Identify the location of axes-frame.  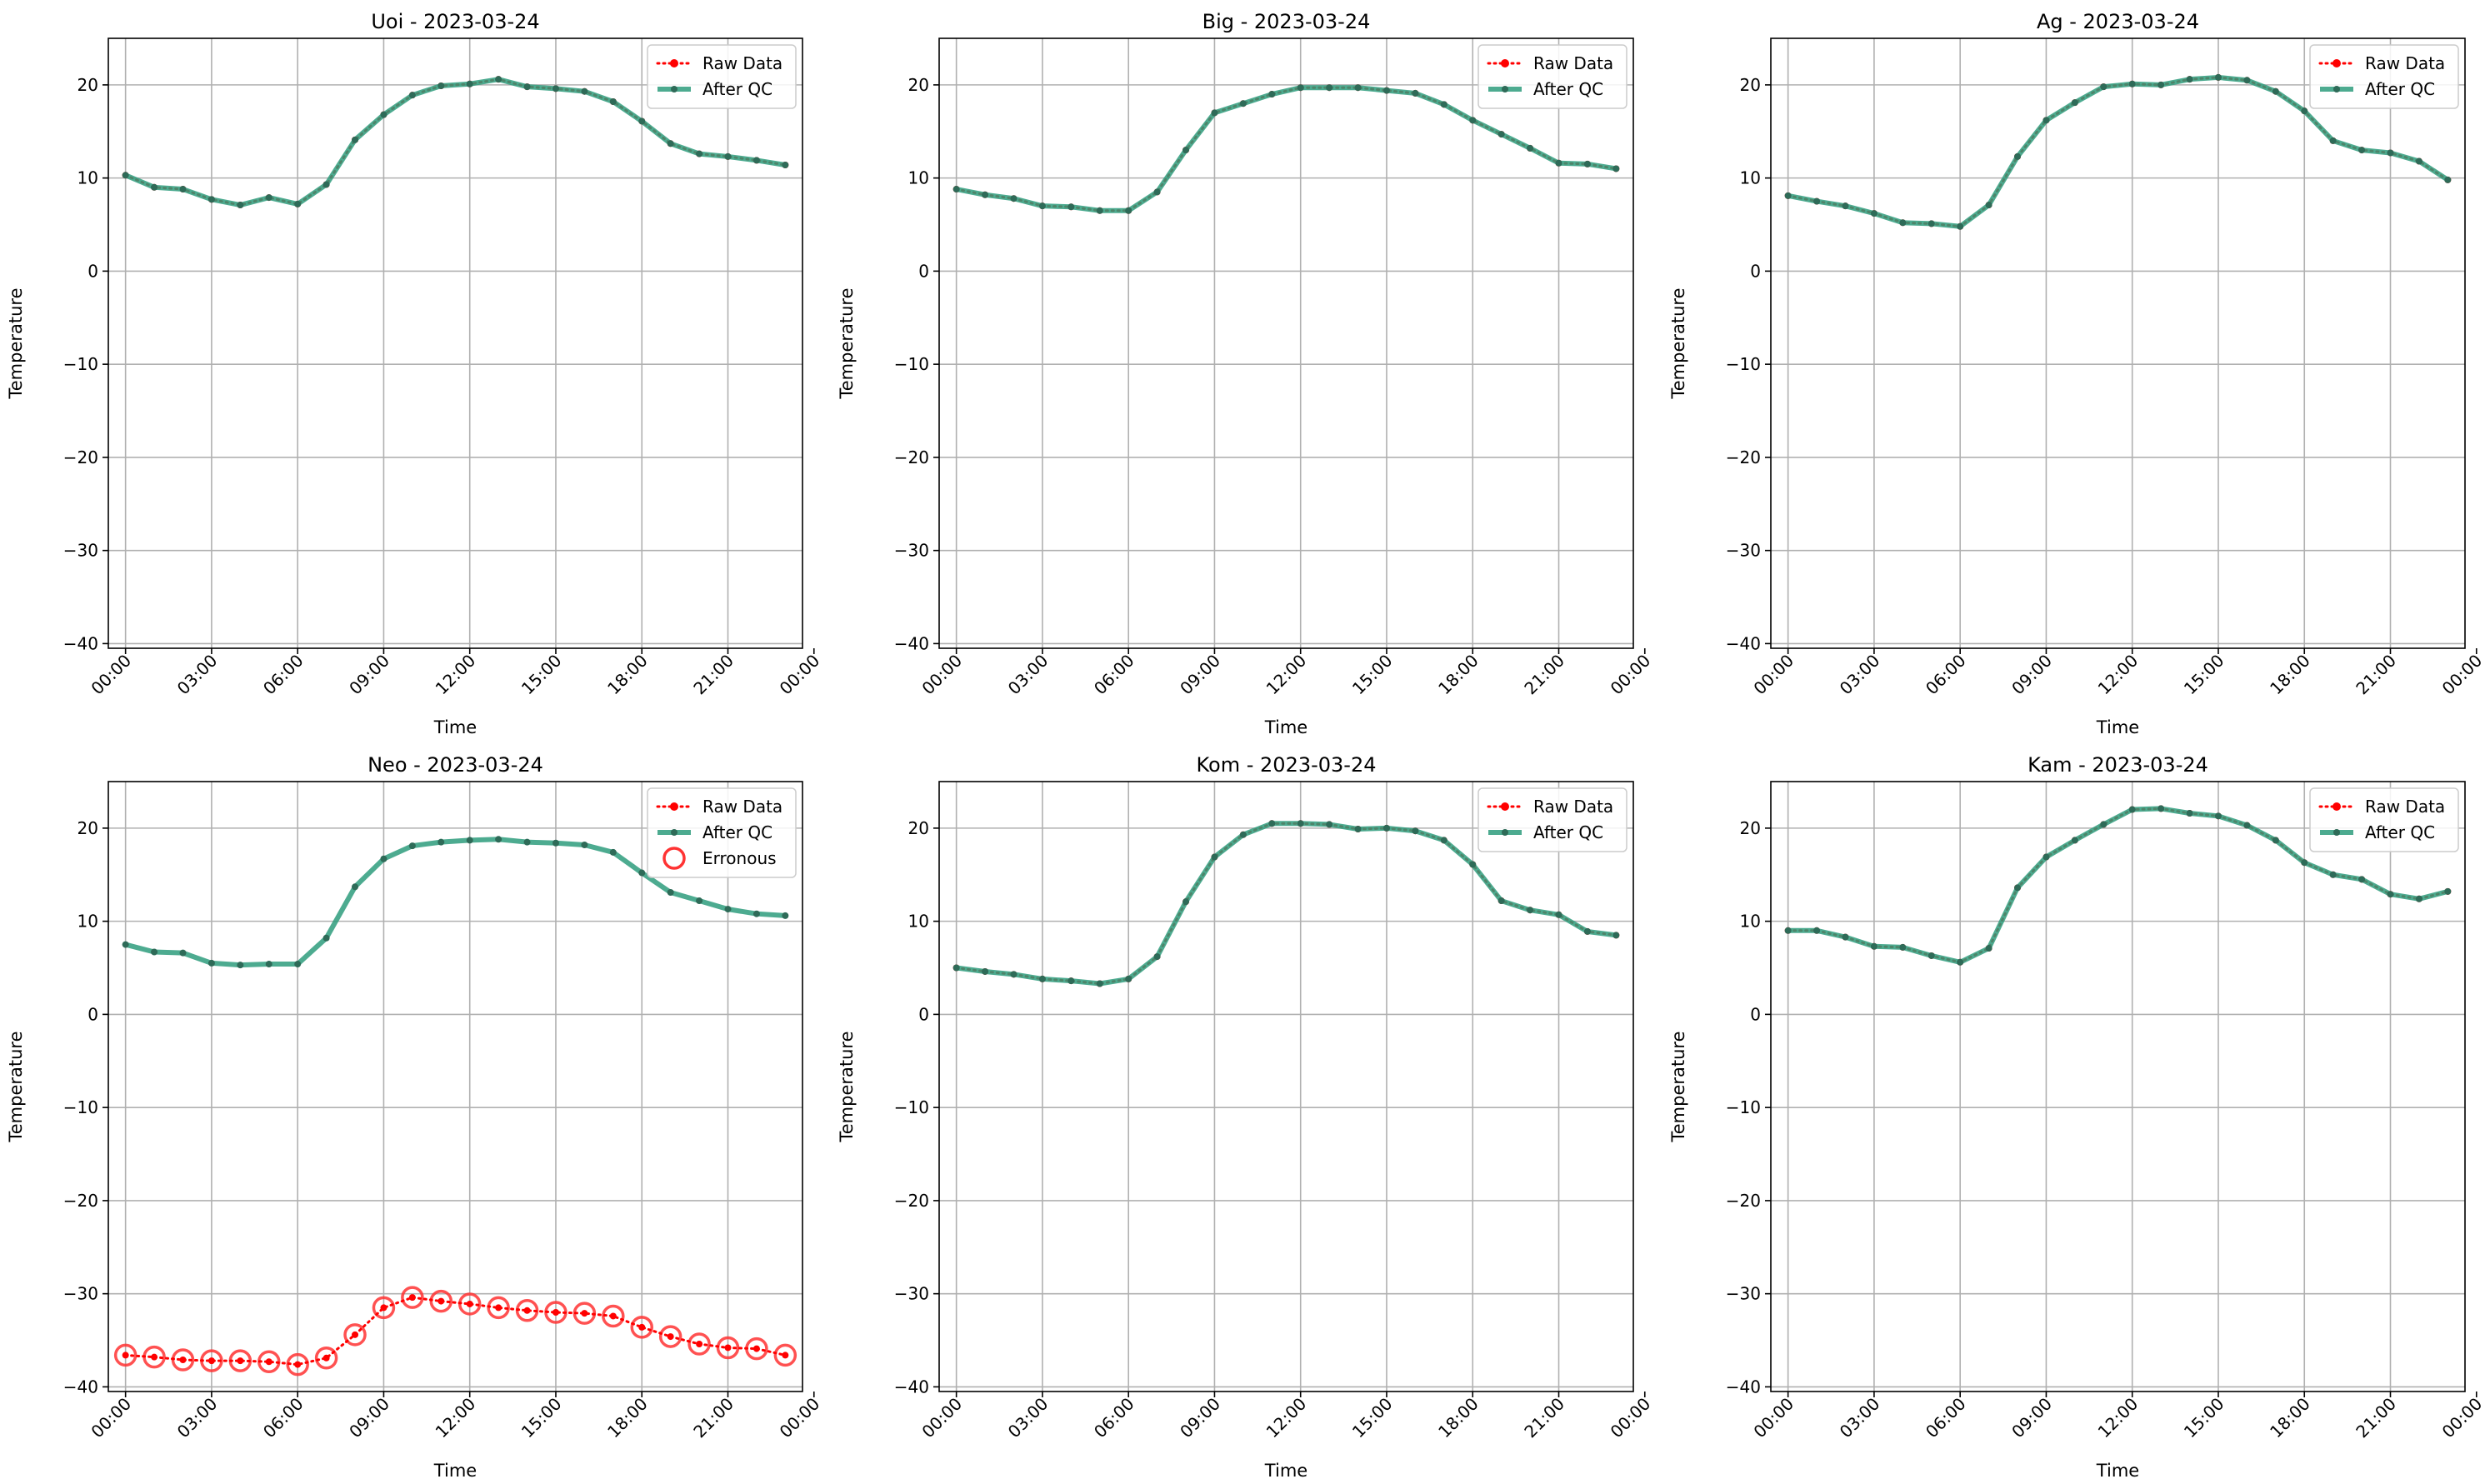
(456, 343).